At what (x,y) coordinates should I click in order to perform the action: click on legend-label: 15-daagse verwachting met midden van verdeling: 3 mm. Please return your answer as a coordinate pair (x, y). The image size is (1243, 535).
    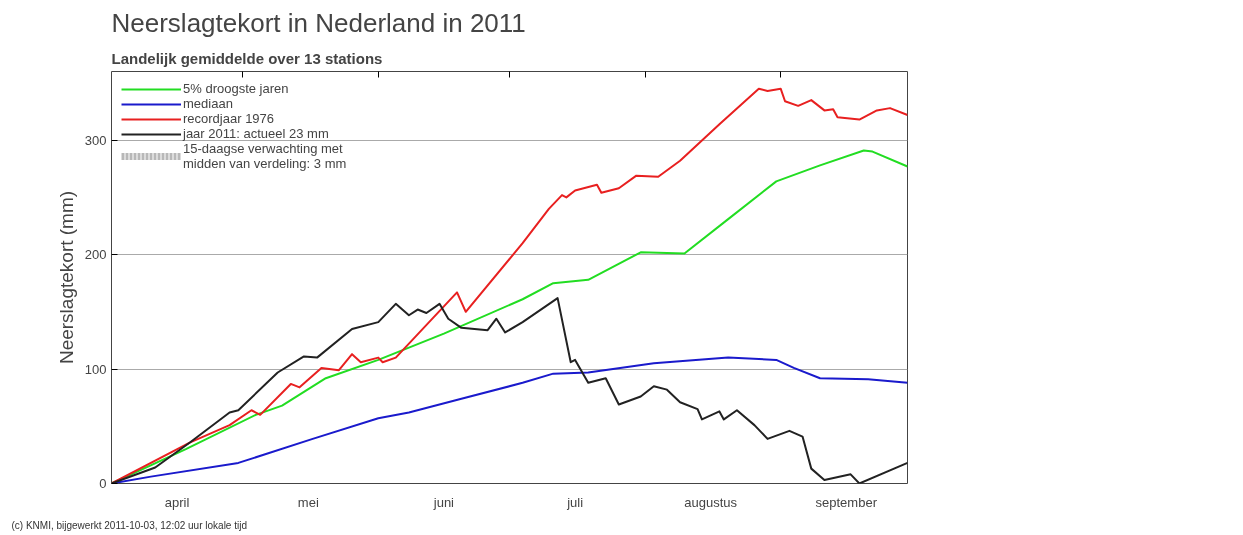
    Looking at the image, I should click on (265, 156).